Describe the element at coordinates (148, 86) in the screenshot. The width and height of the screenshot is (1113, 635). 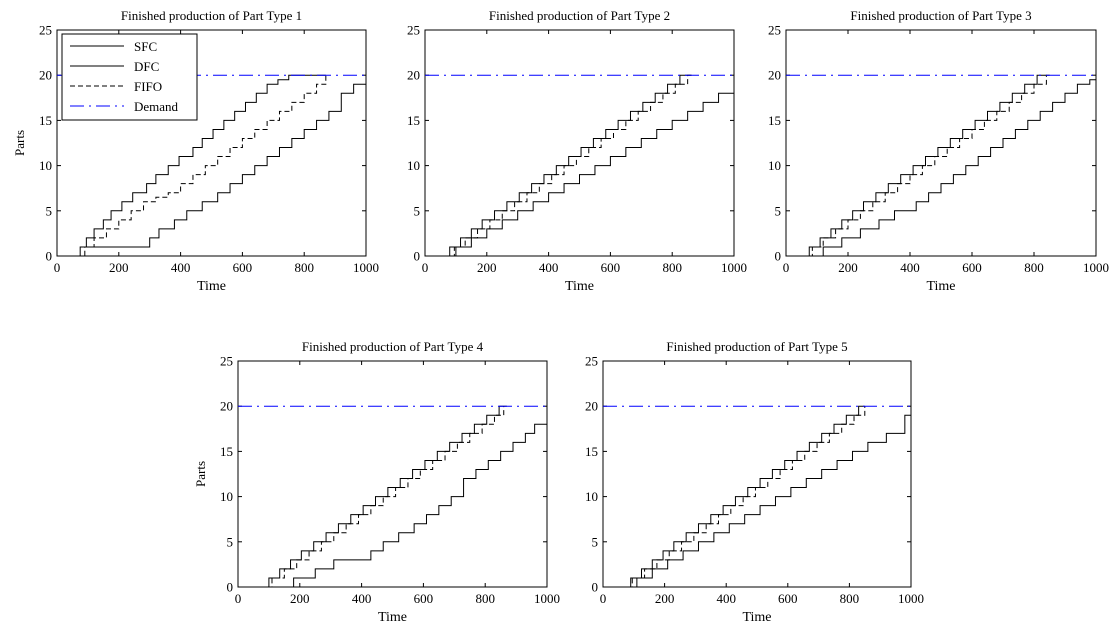
I see `legend-label-fifo: FIFO` at that location.